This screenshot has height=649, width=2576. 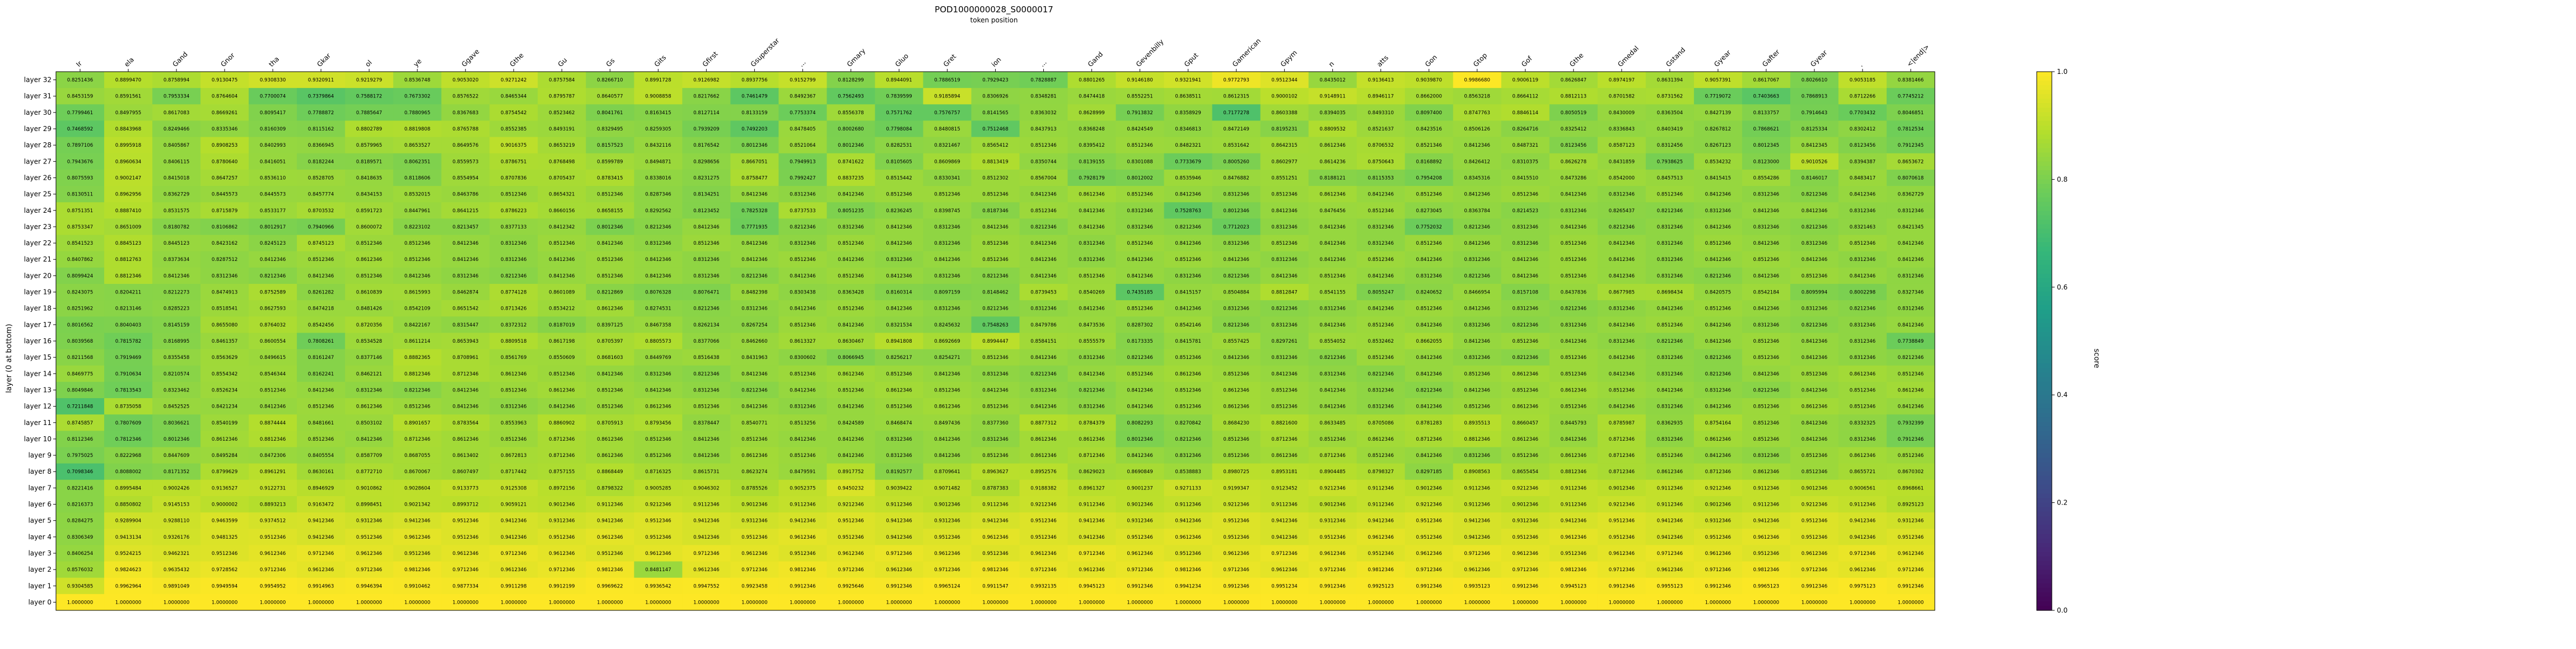 I want to click on cell-value: 0.8212346, so click(x=1670, y=341).